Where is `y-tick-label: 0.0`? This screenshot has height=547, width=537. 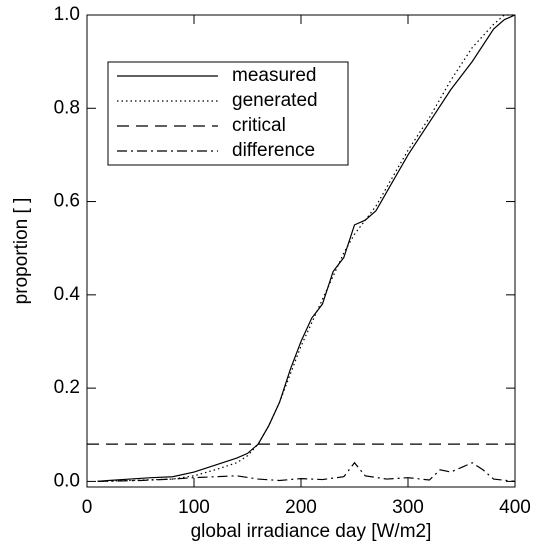 y-tick-label: 0.0 is located at coordinates (67, 480).